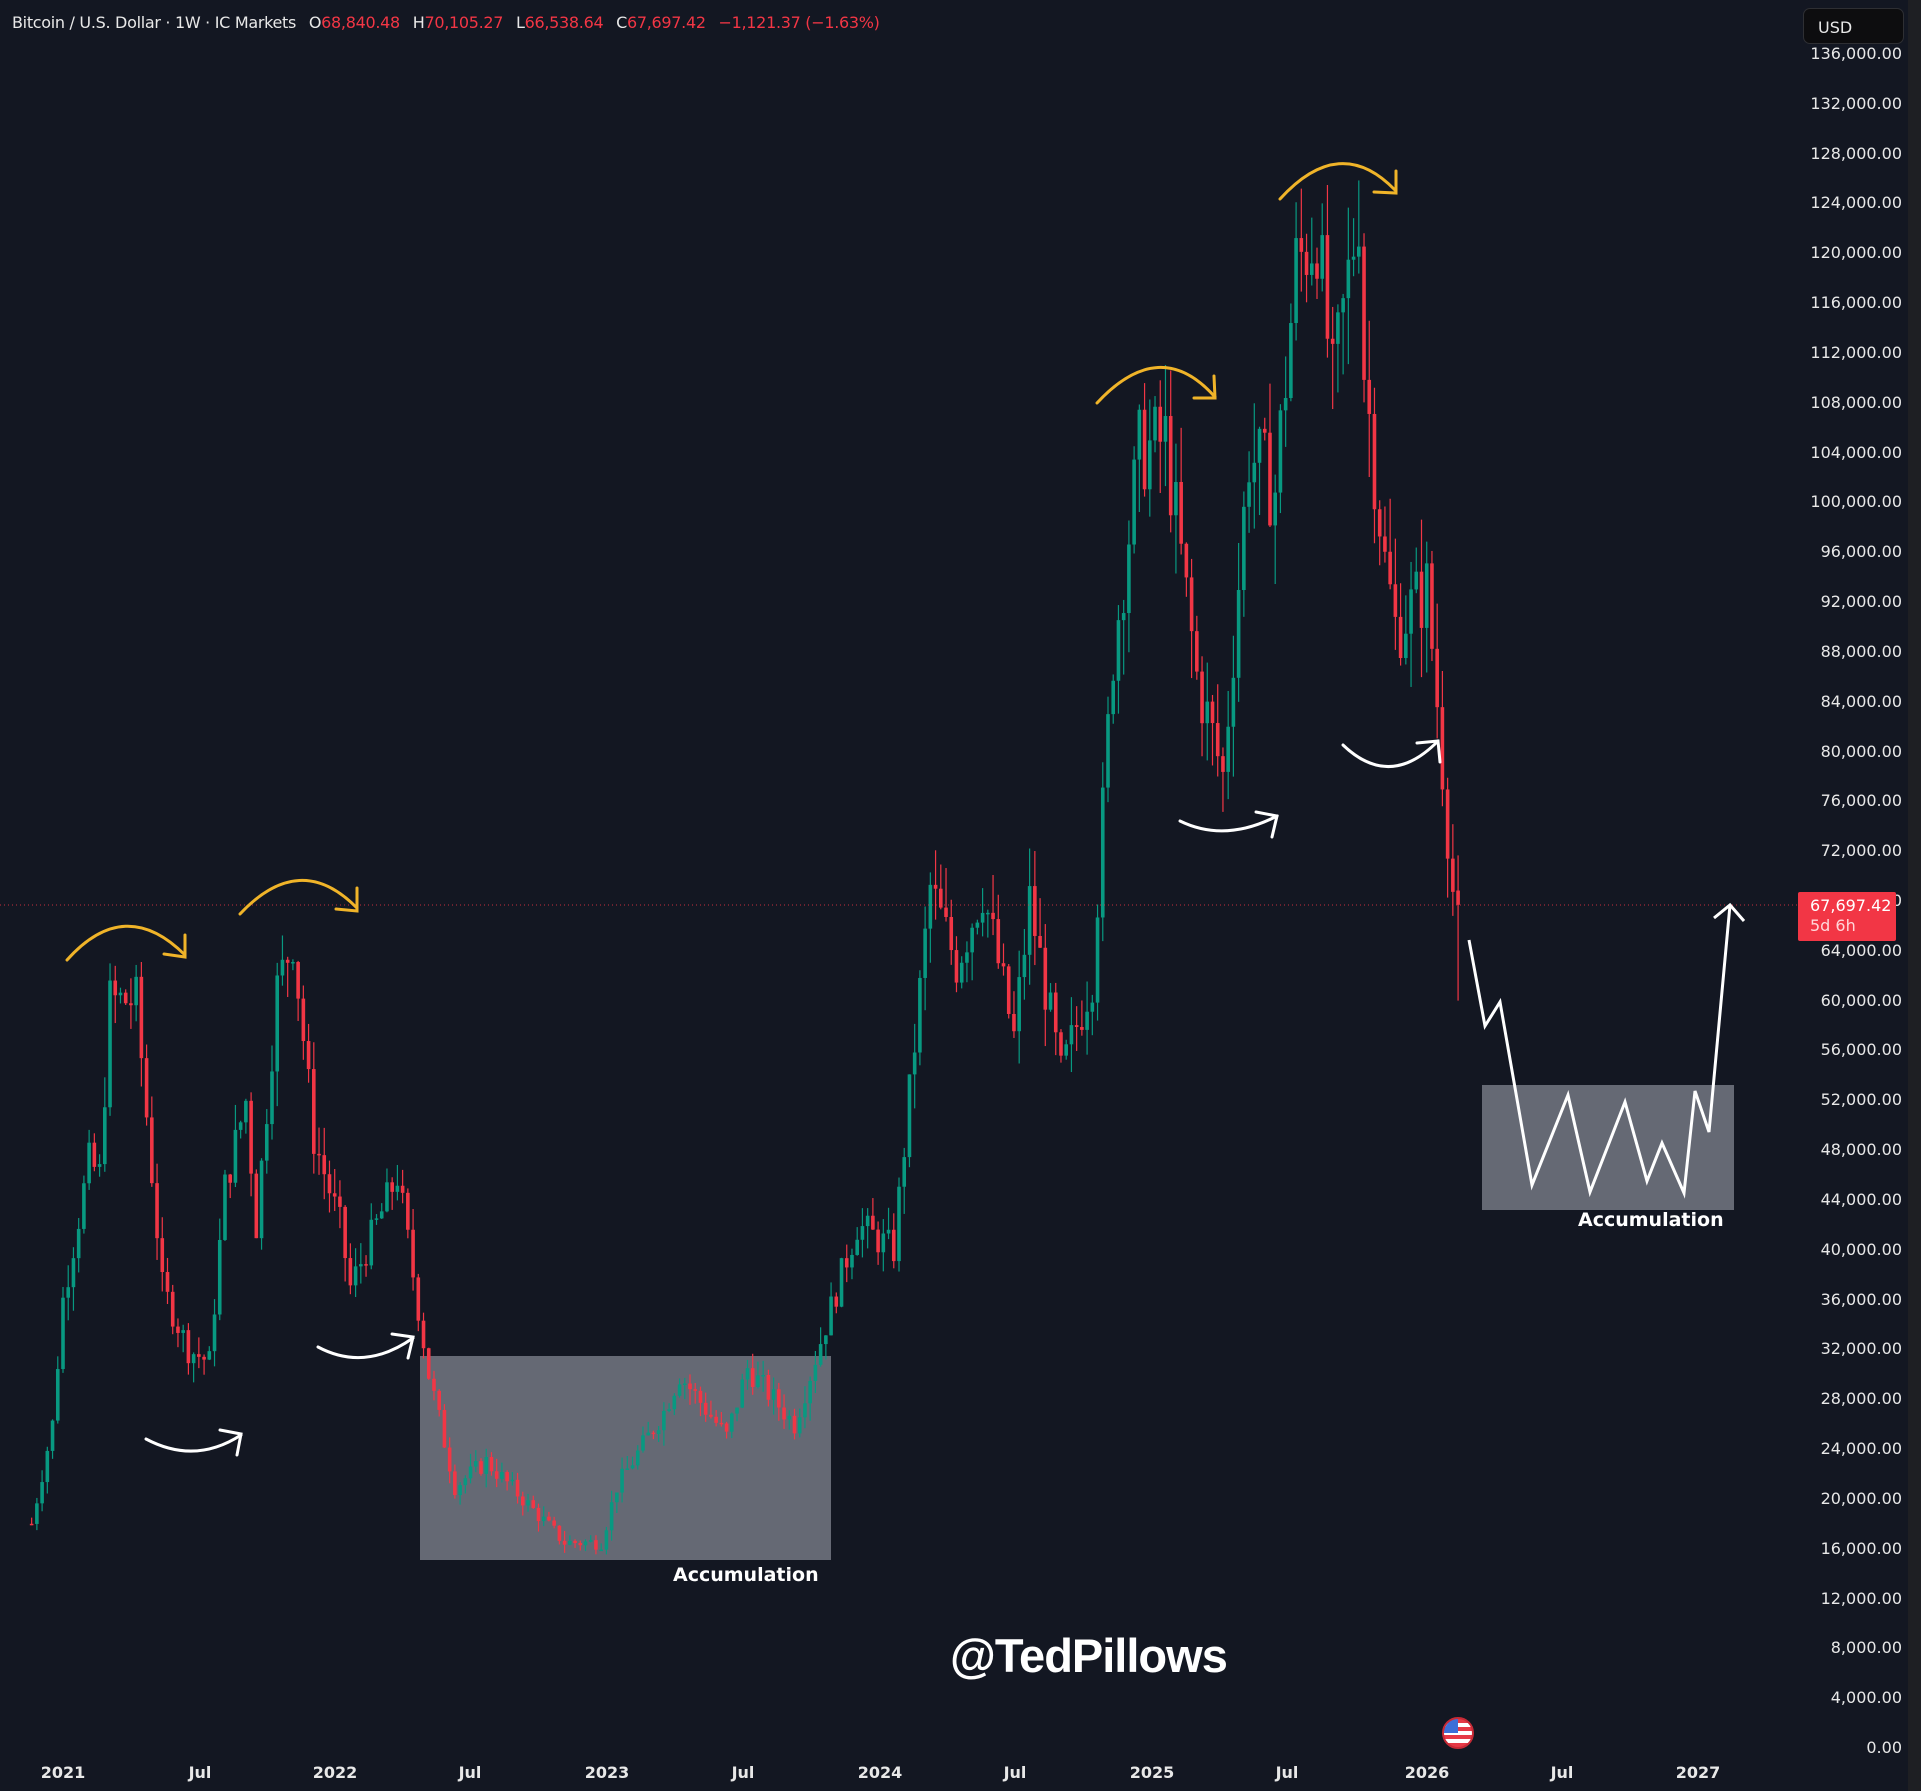  I want to click on time-axis-tick: 2027, so click(1698, 1772).